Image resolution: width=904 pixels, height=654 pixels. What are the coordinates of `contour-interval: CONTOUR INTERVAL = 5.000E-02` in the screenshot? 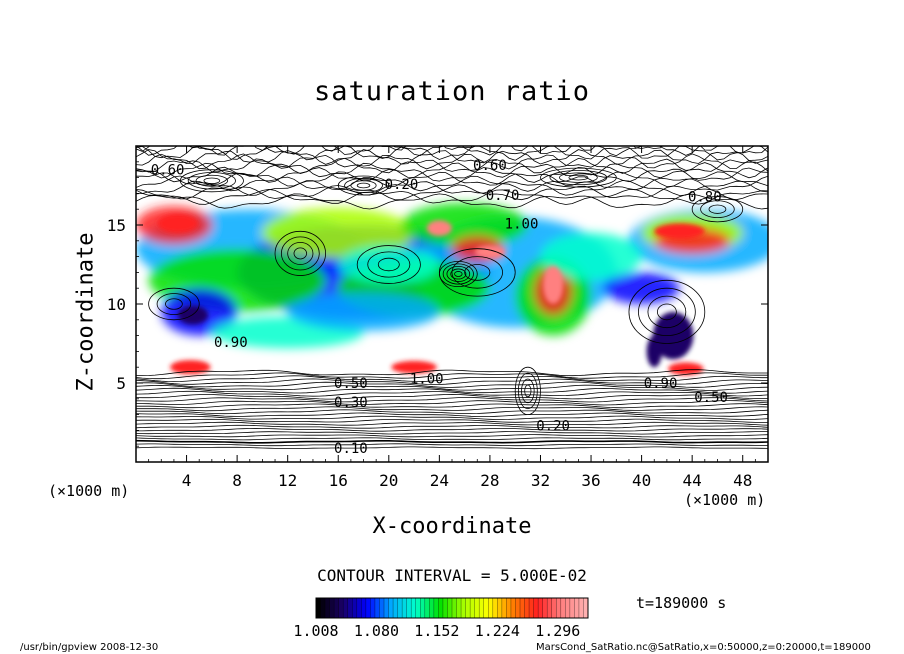 It's located at (452, 575).